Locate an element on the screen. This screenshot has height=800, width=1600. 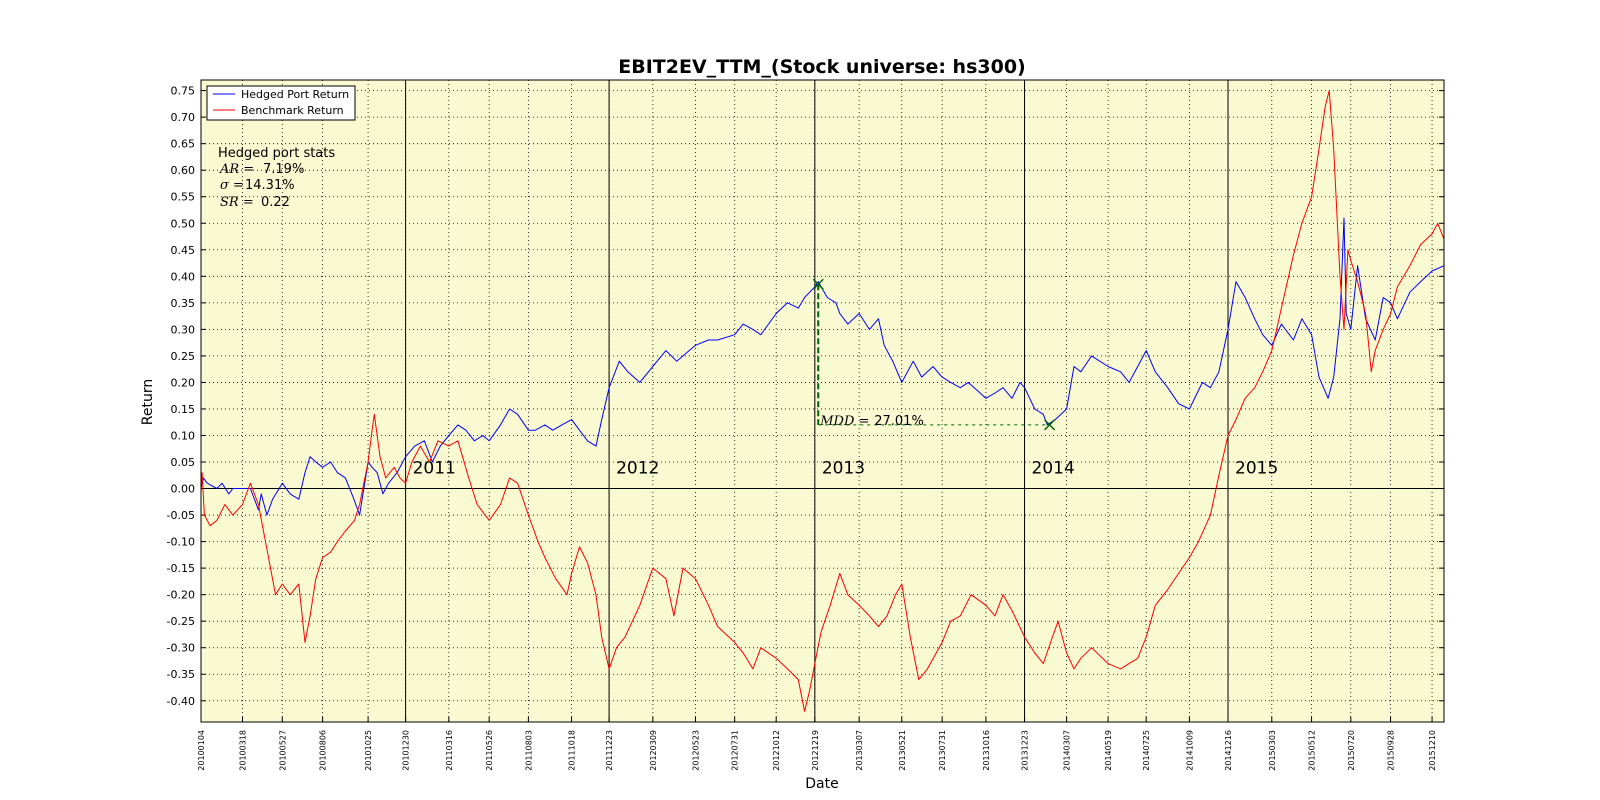
y-tick-label: -0.15 is located at coordinates (181, 568).